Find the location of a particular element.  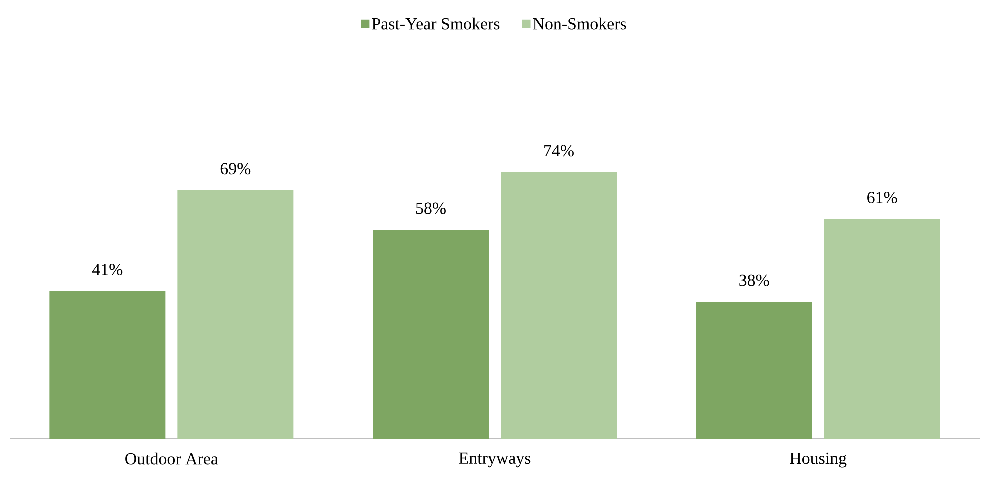

data-label: 69% is located at coordinates (235, 169).